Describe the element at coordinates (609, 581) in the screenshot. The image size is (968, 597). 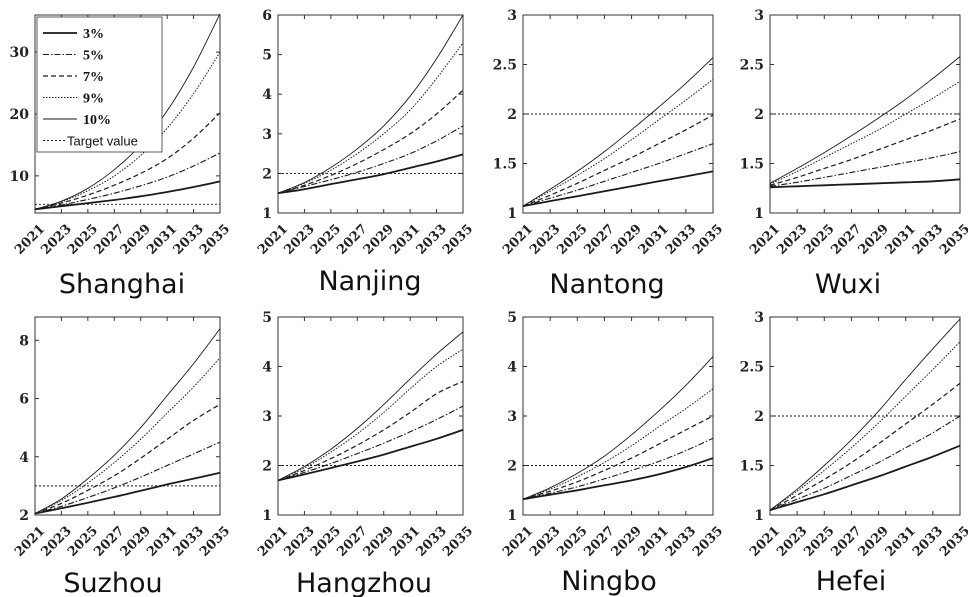
I see `panel-title: Ningbo` at that location.